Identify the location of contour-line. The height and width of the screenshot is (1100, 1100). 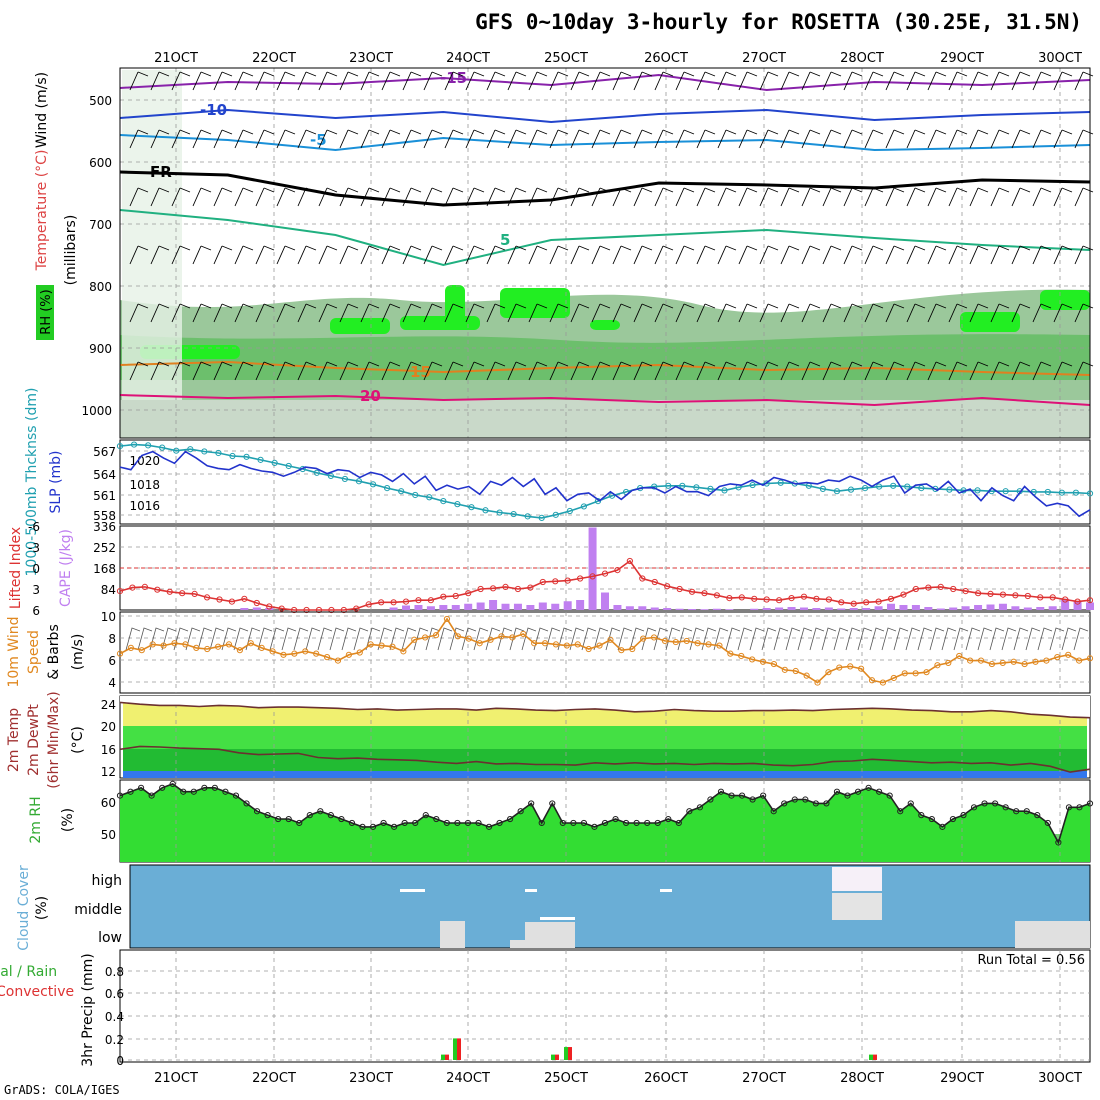
(605, 368).